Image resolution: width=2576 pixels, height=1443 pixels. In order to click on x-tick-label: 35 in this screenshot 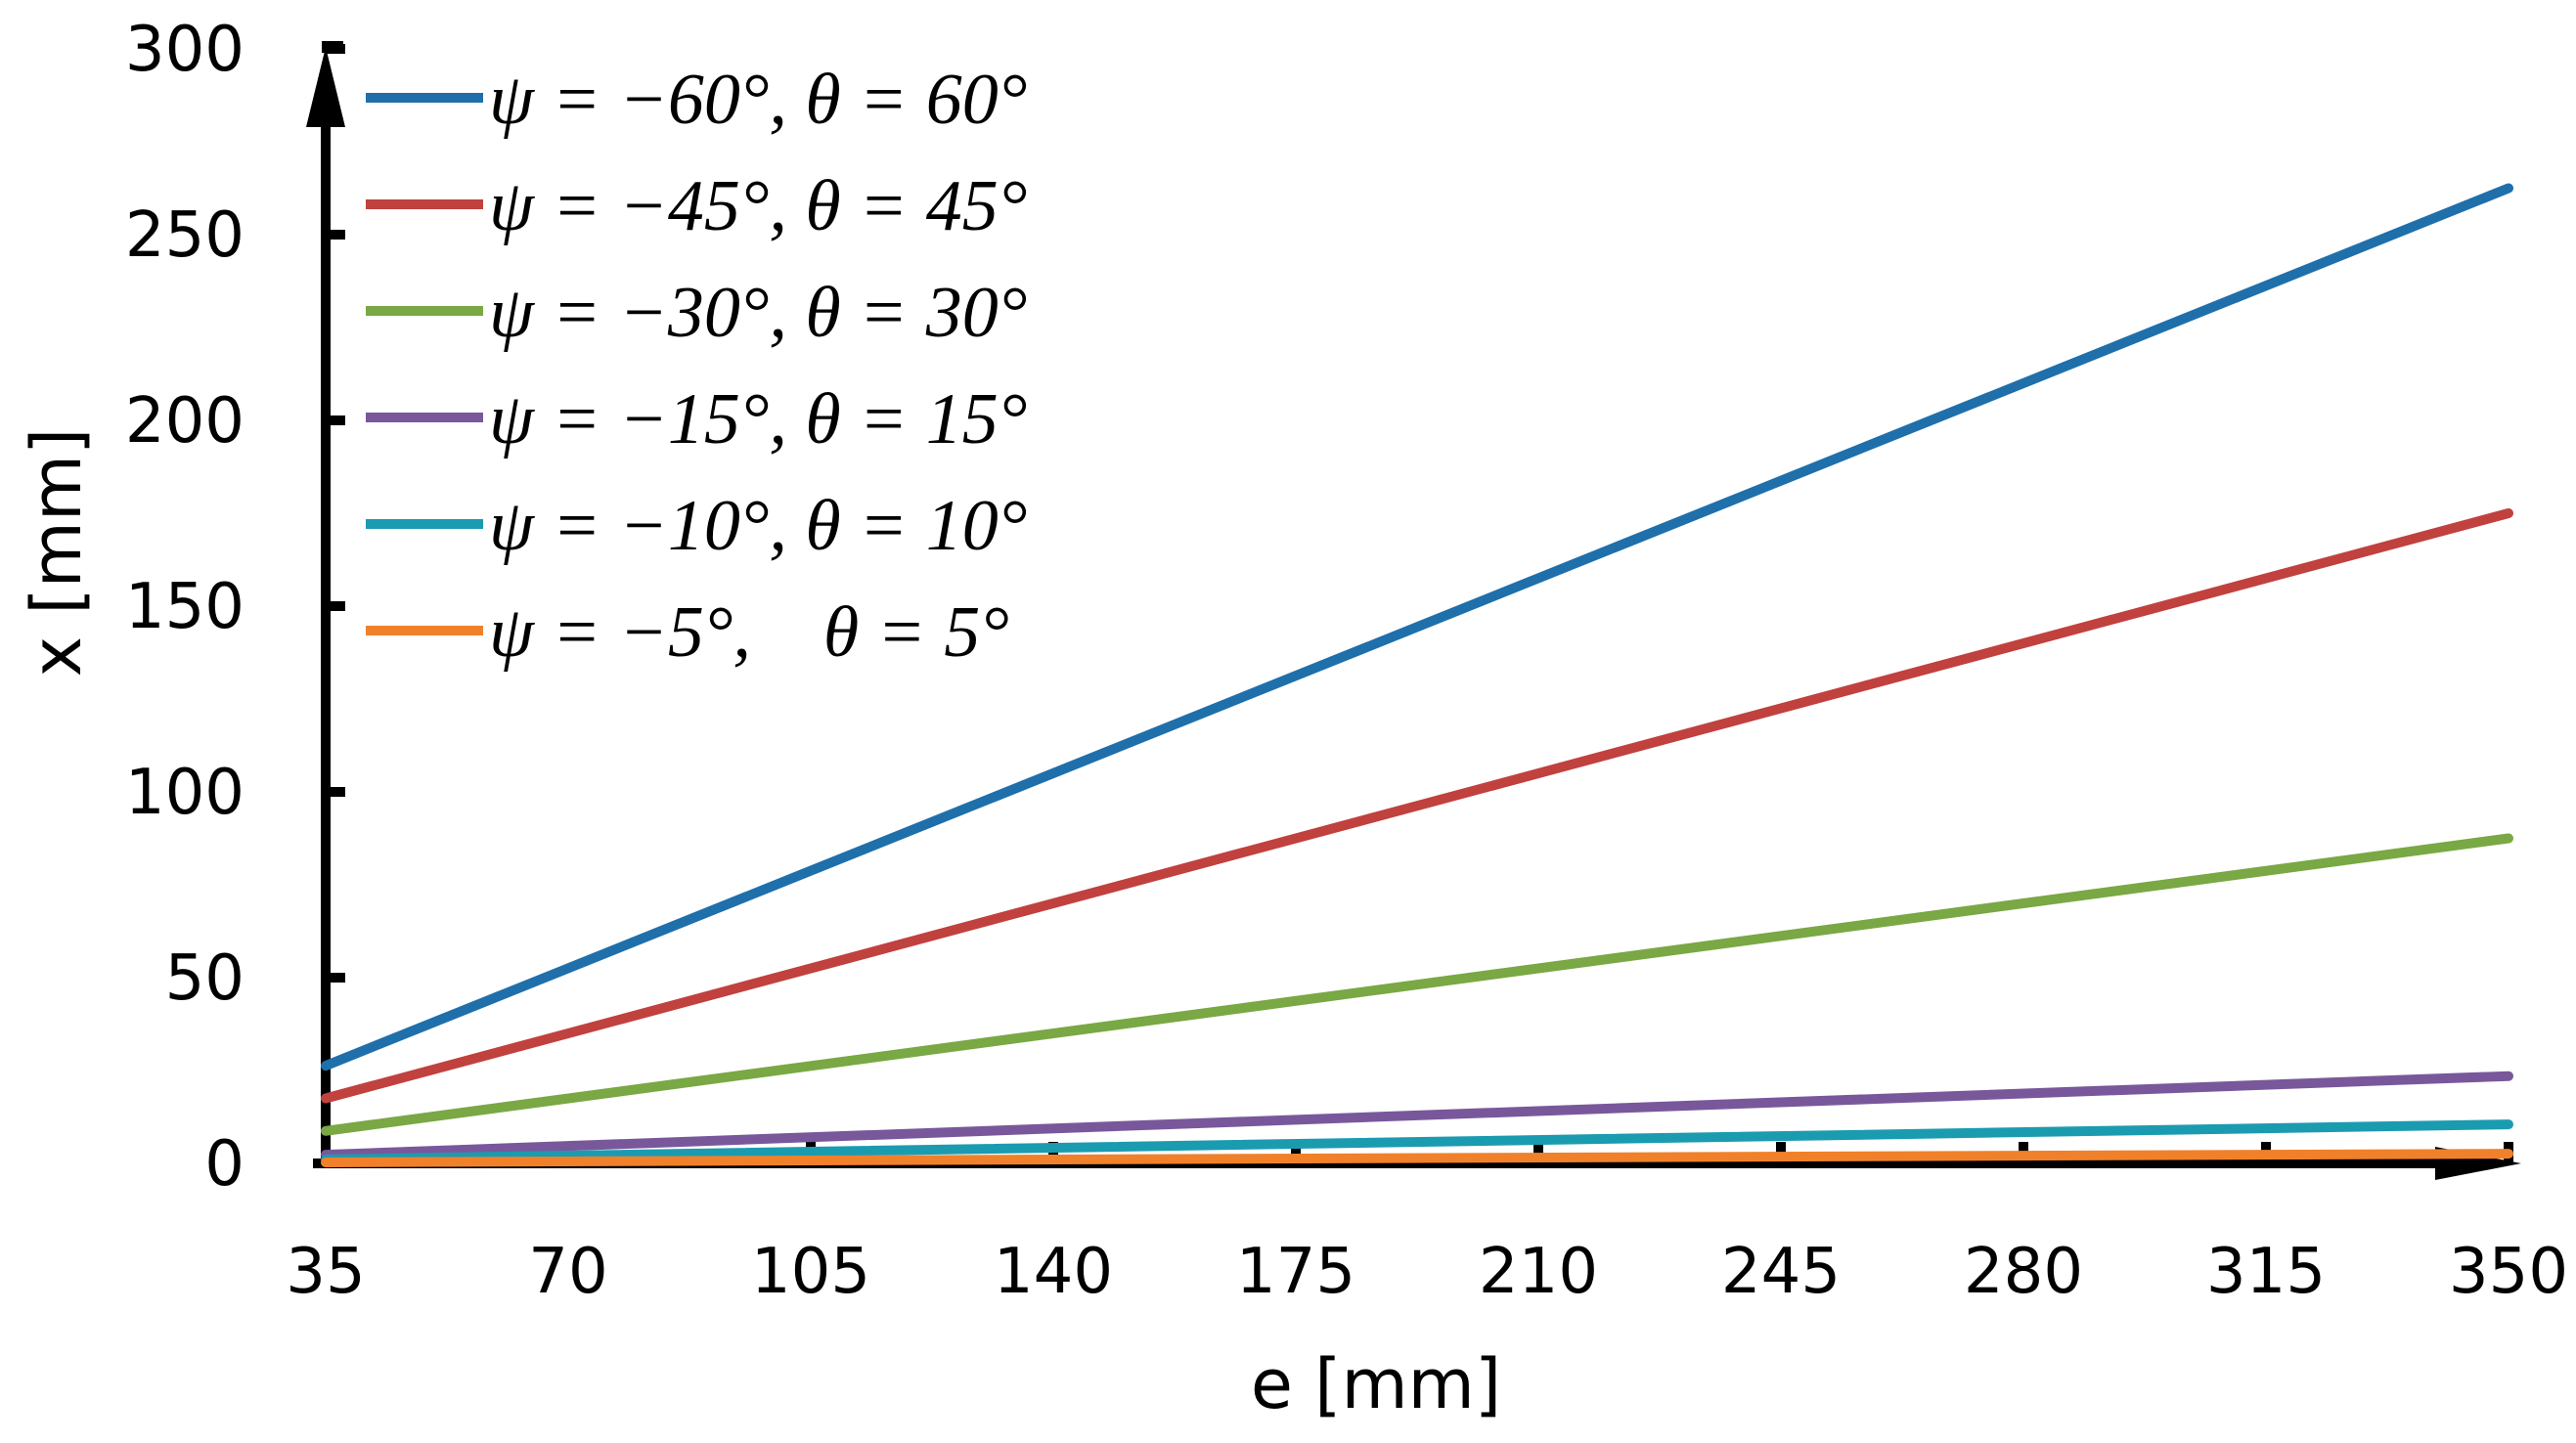, I will do `click(325, 1272)`.